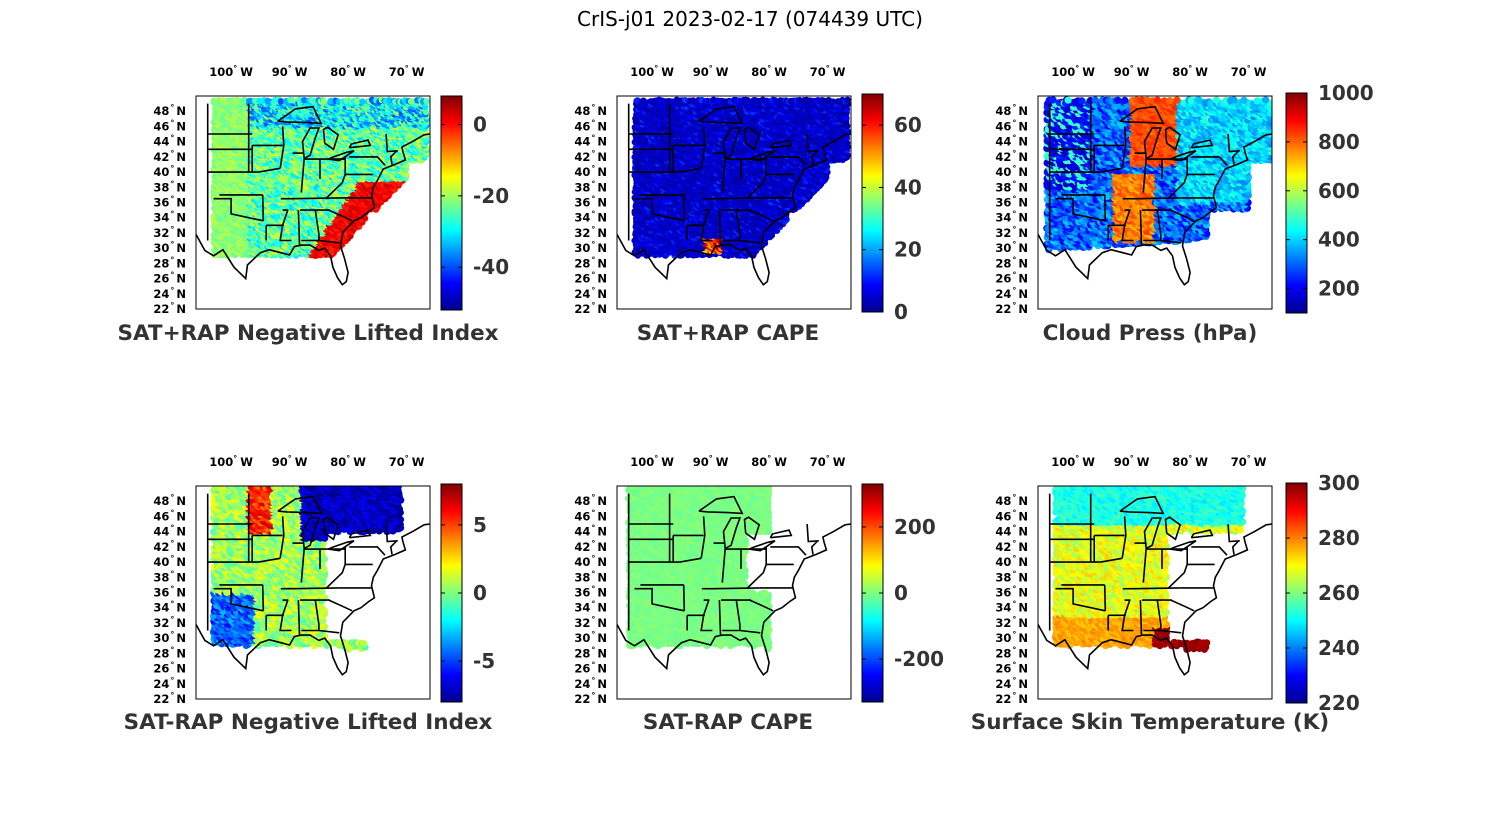 The image size is (1500, 825). I want to click on data-swath, so click(320, 177).